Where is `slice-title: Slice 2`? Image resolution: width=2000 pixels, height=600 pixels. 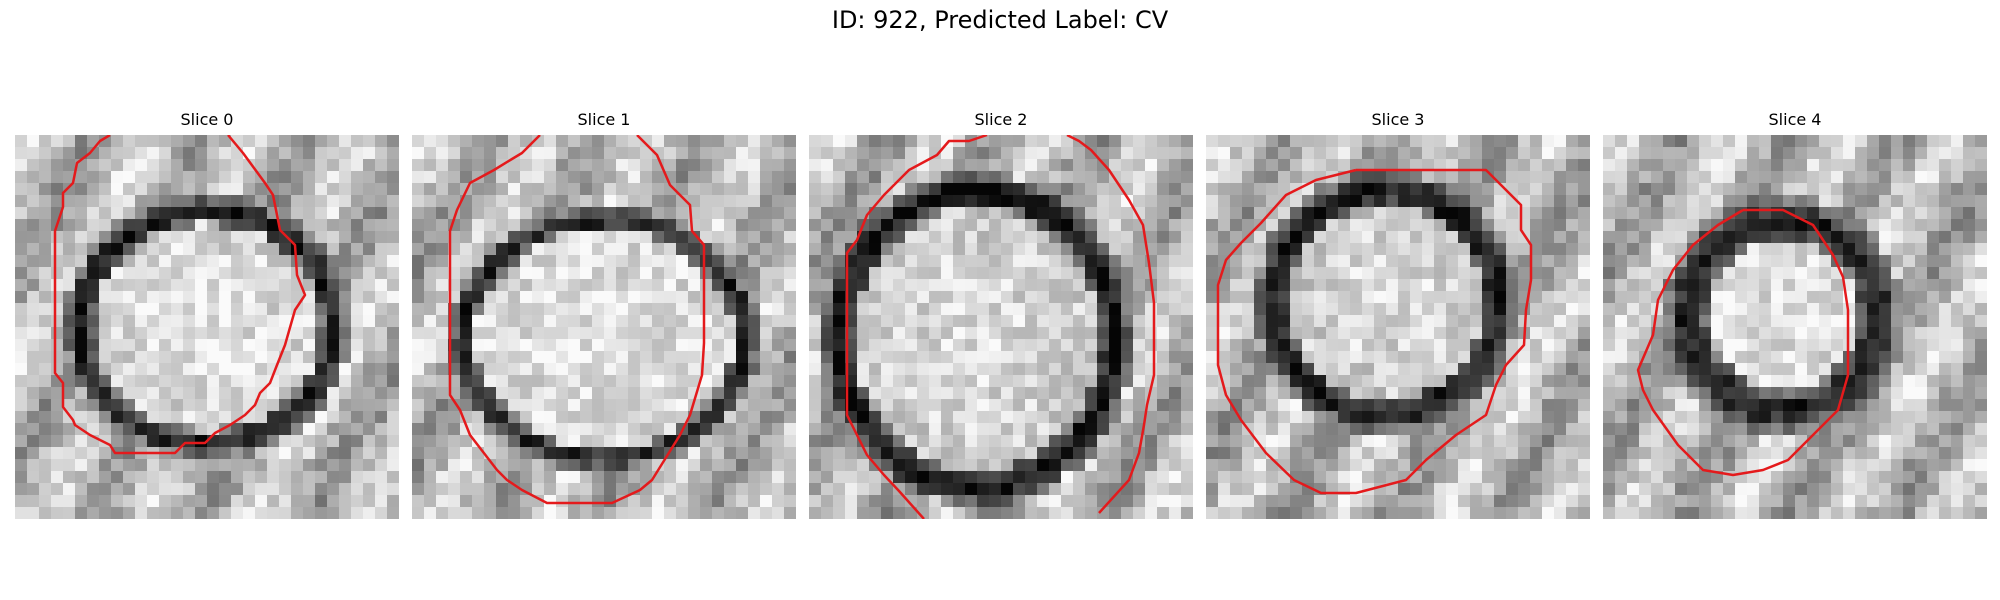
slice-title: Slice 2 is located at coordinates (1001, 119).